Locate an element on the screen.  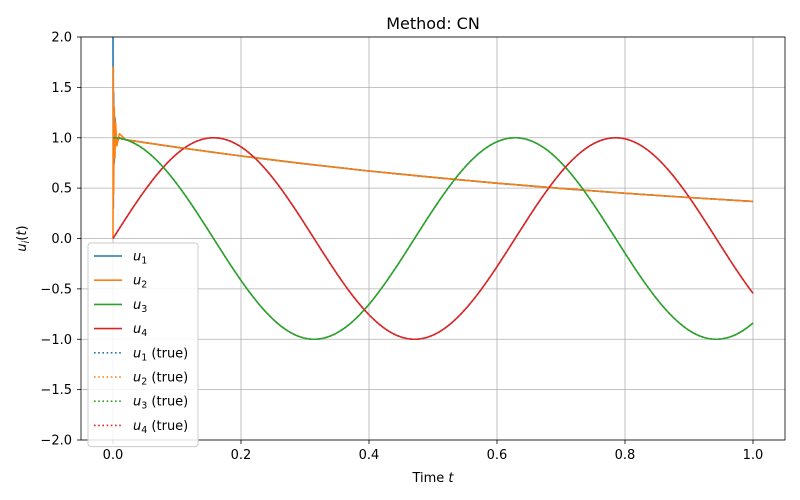
y-tick-label-7: 1.5 is located at coordinates (61, 88).